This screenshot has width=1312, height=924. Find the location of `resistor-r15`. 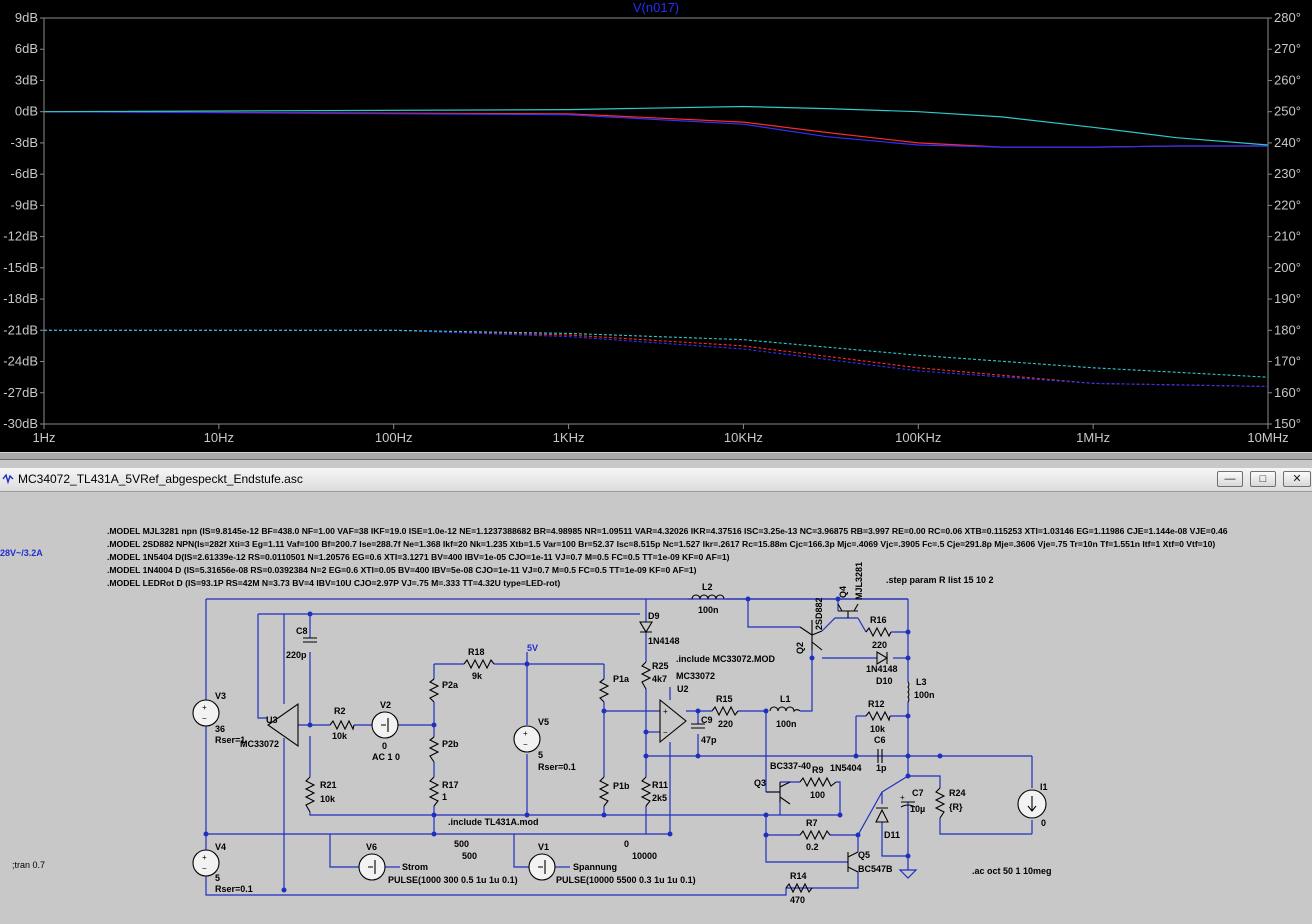

resistor-r15 is located at coordinates (725, 711).